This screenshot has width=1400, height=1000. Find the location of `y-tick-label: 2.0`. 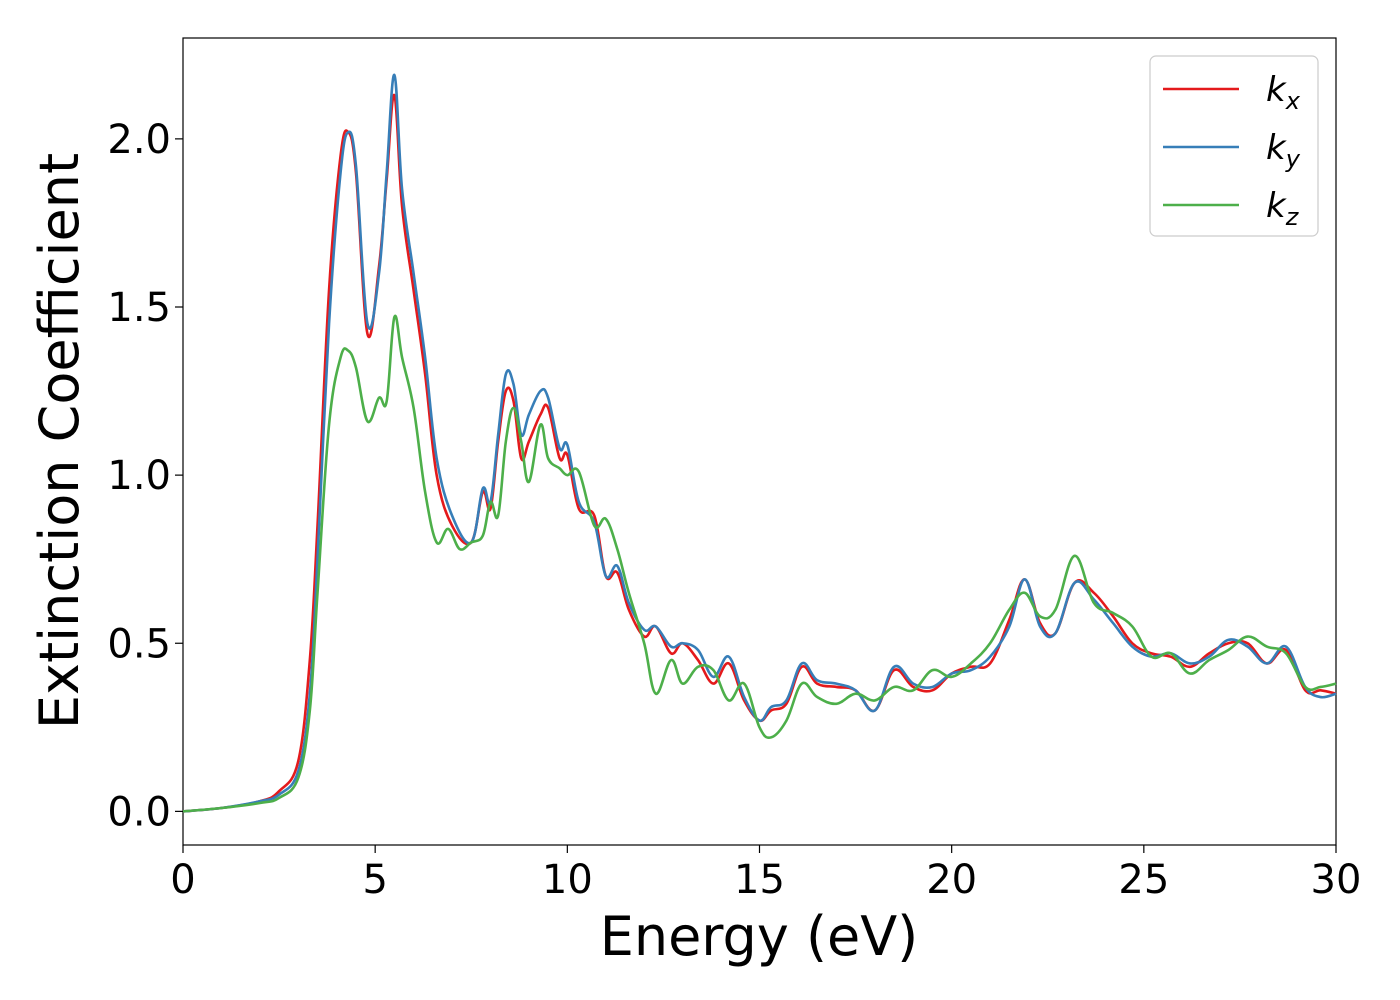

y-tick-label: 2.0 is located at coordinates (139, 140).